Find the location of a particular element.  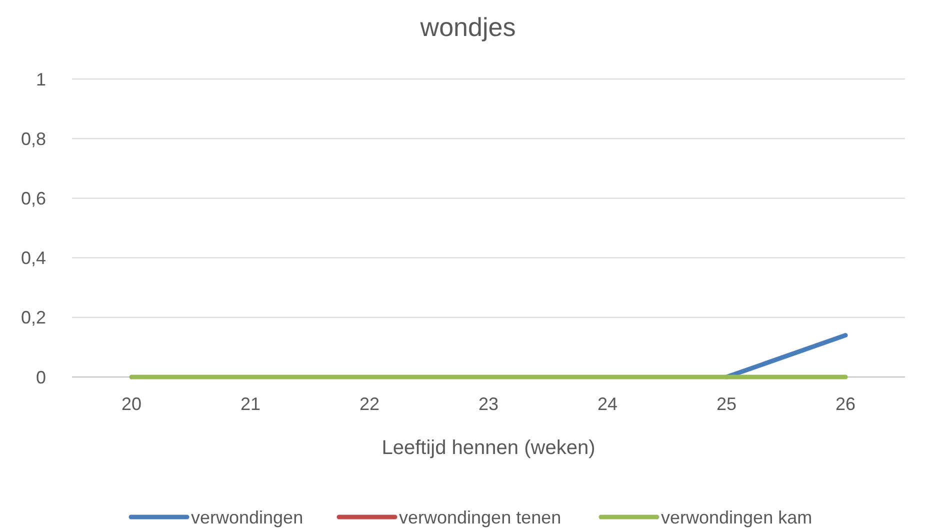

x-tick-label: 23 is located at coordinates (488, 404).